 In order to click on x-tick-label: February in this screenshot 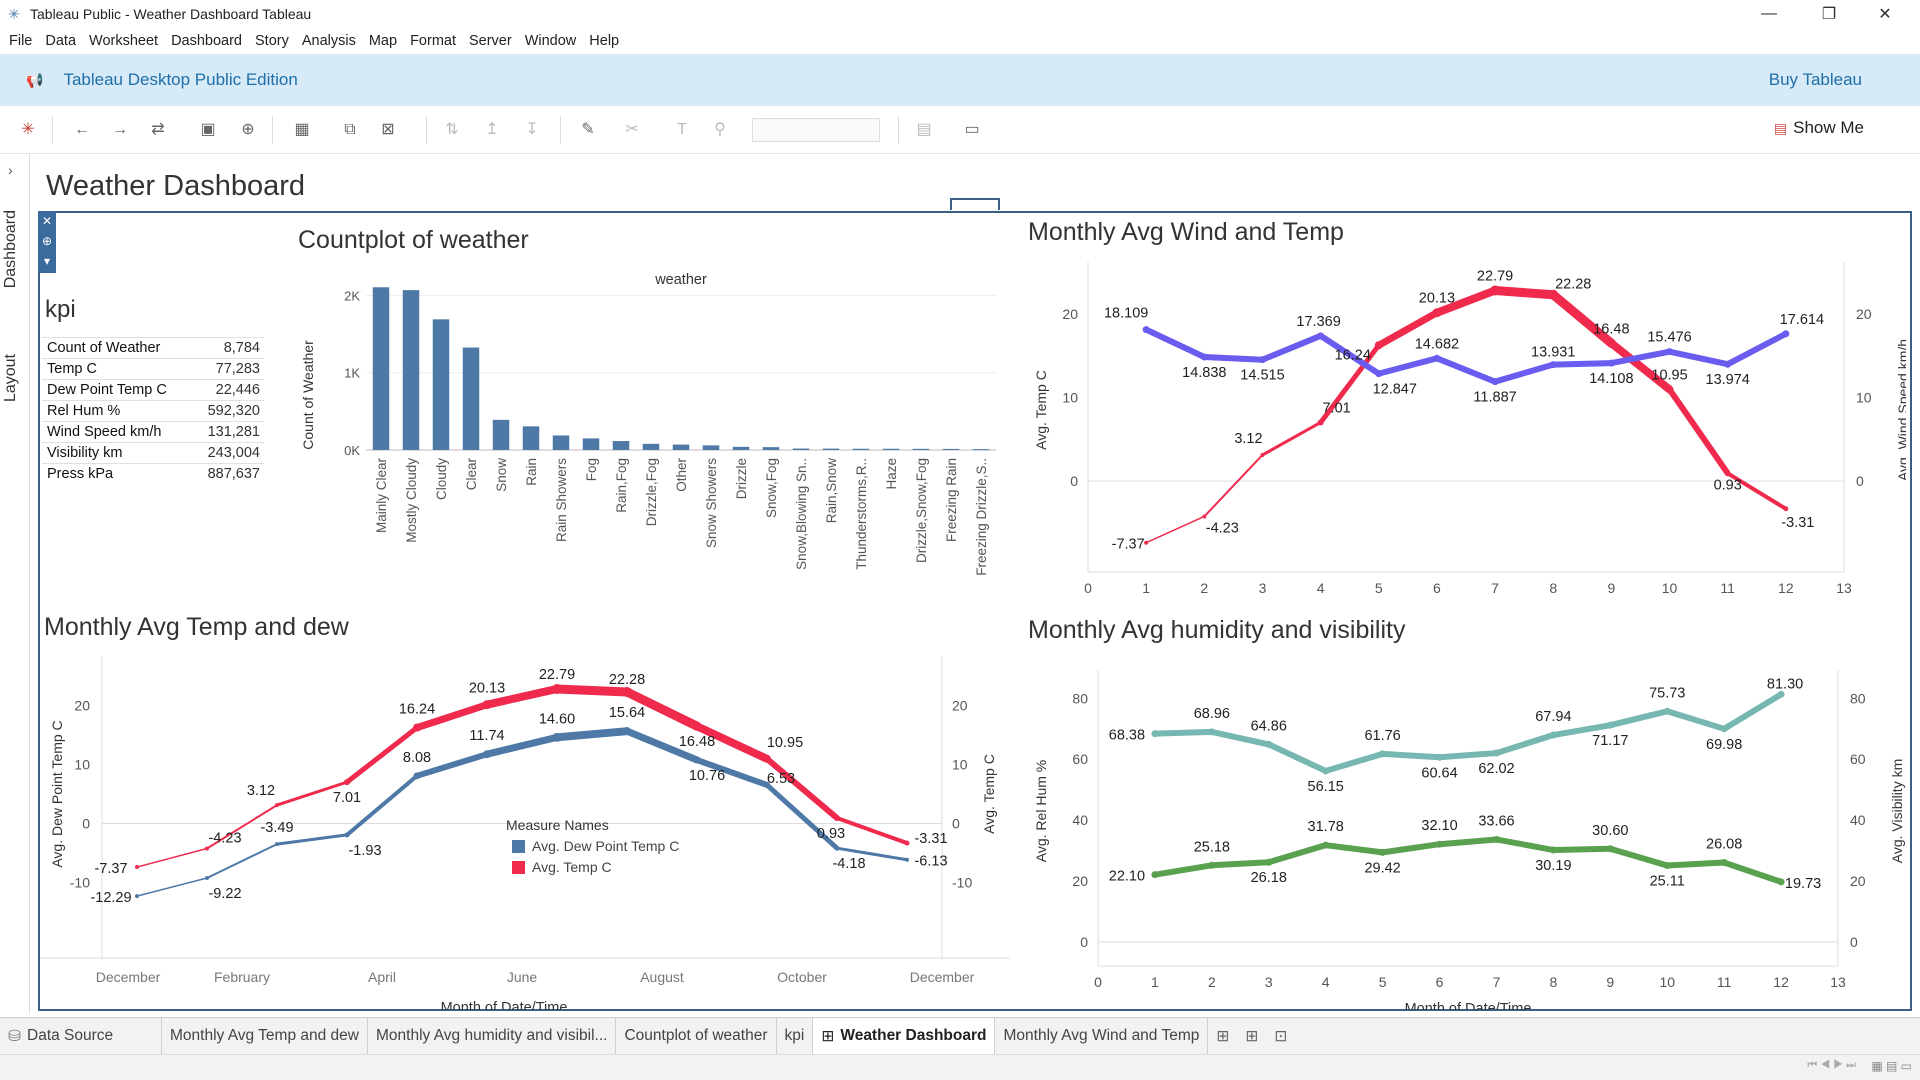, I will do `click(242, 977)`.